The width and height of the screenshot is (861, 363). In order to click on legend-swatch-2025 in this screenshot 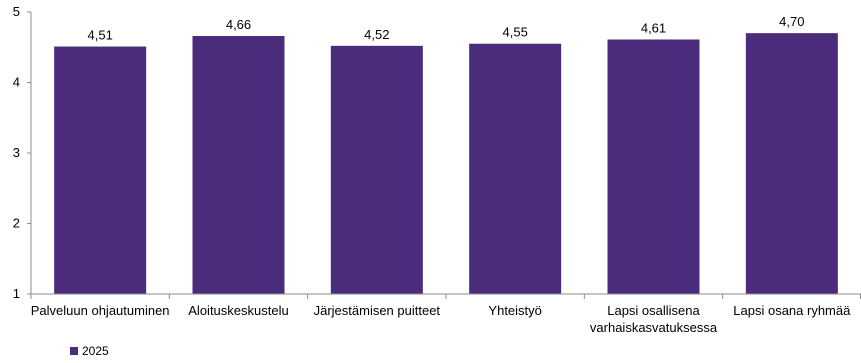, I will do `click(74, 351)`.